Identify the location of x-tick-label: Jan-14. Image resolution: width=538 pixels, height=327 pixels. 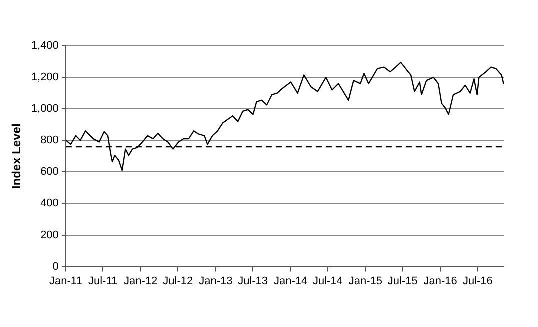
(291, 281).